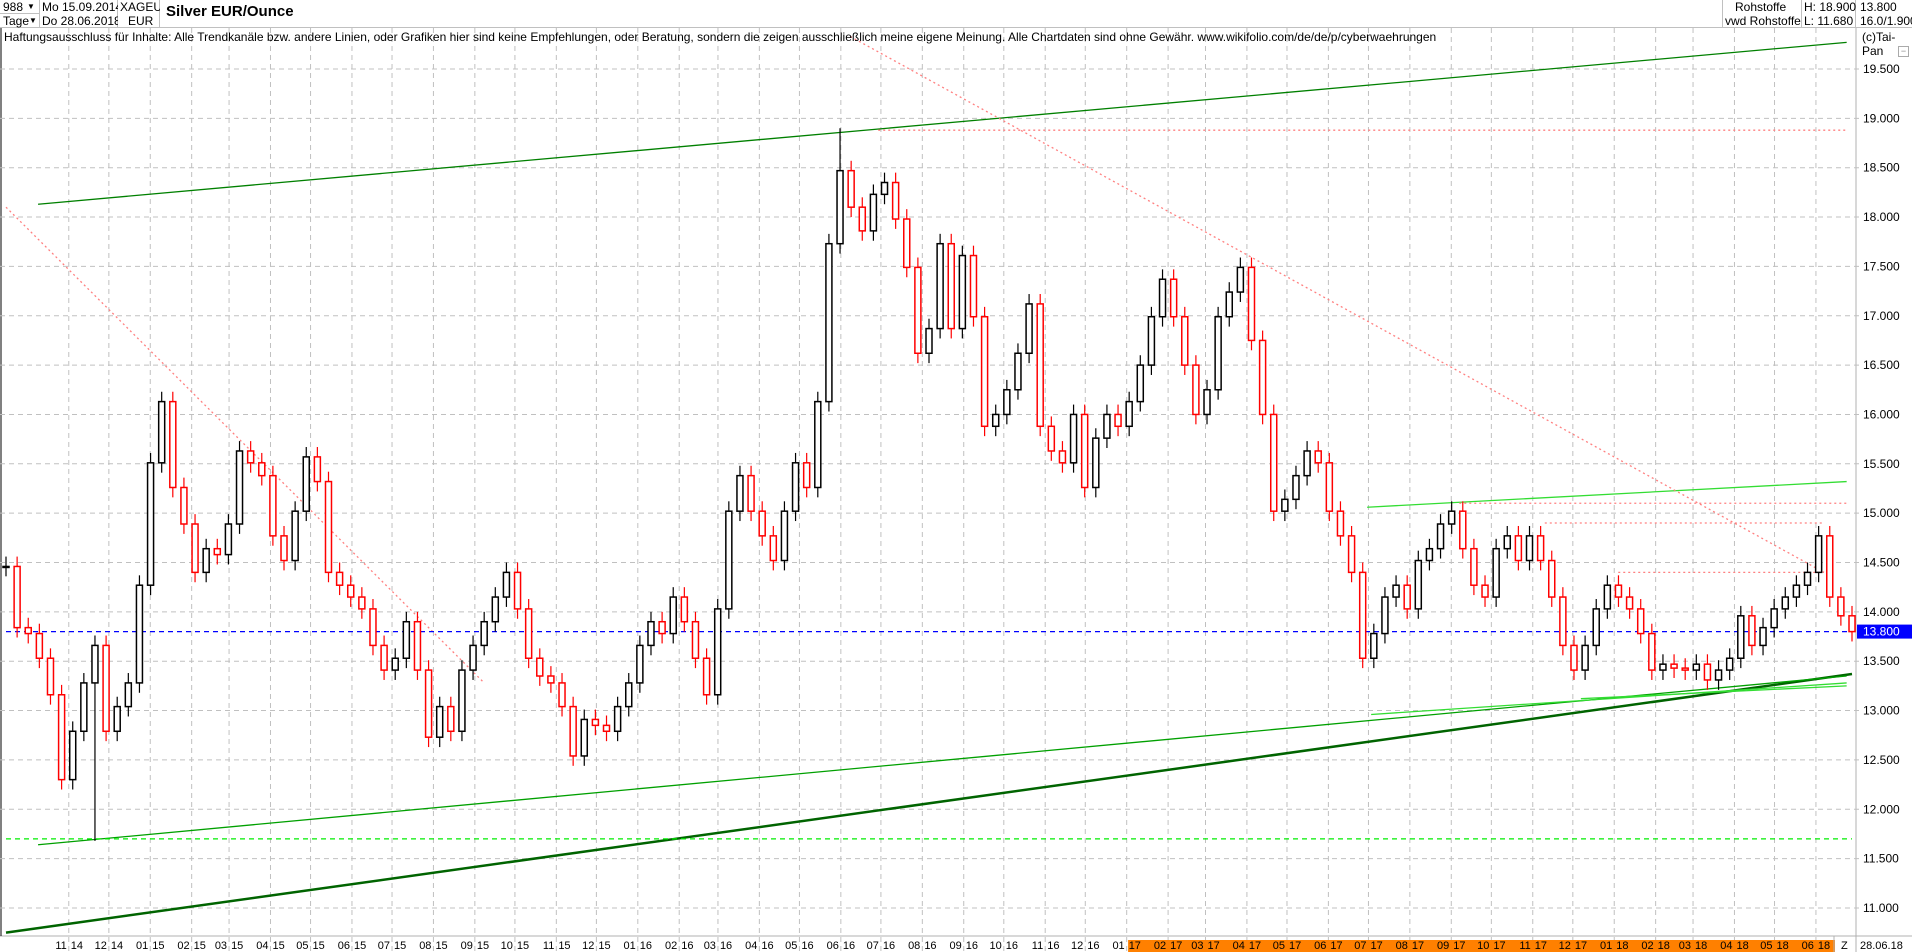  What do you see at coordinates (20, 7) in the screenshot?
I see `period-count-select: 988 ▼` at bounding box center [20, 7].